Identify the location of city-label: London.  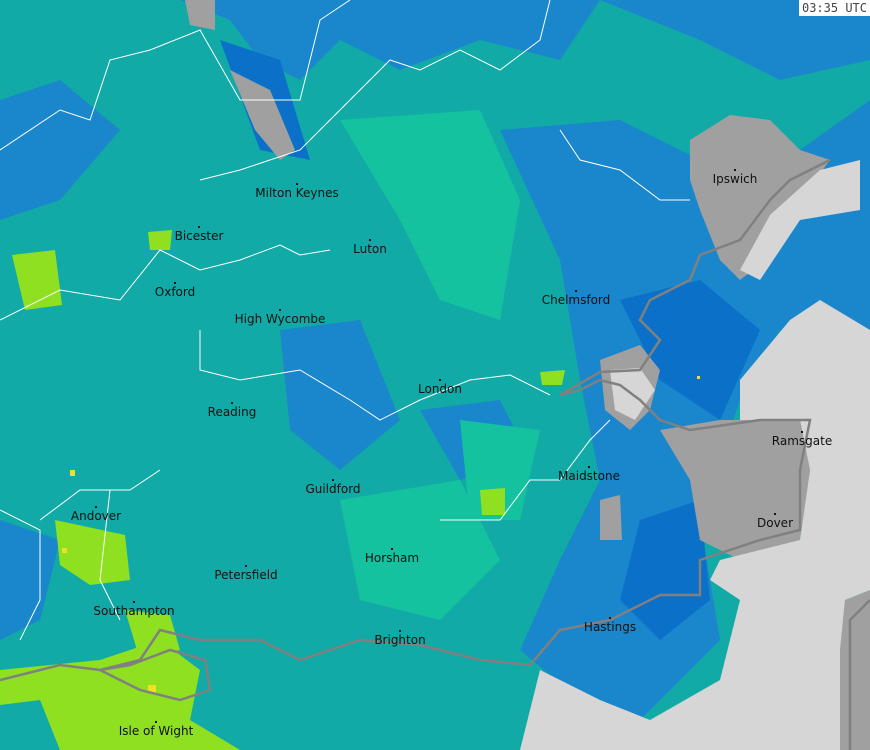
(440, 389).